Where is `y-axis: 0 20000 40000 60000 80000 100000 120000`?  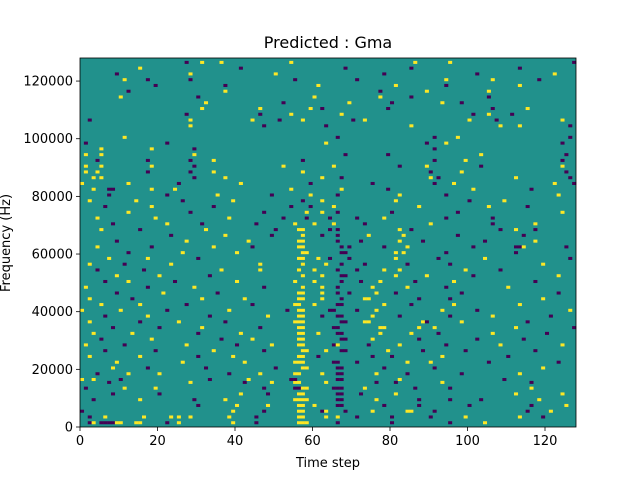
y-axis: 0 20000 40000 60000 80000 100000 120000 is located at coordinates (51, 255).